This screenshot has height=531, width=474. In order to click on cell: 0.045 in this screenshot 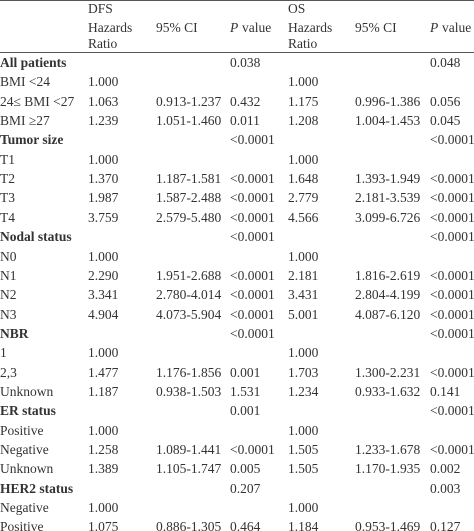, I will do `click(445, 121)`.